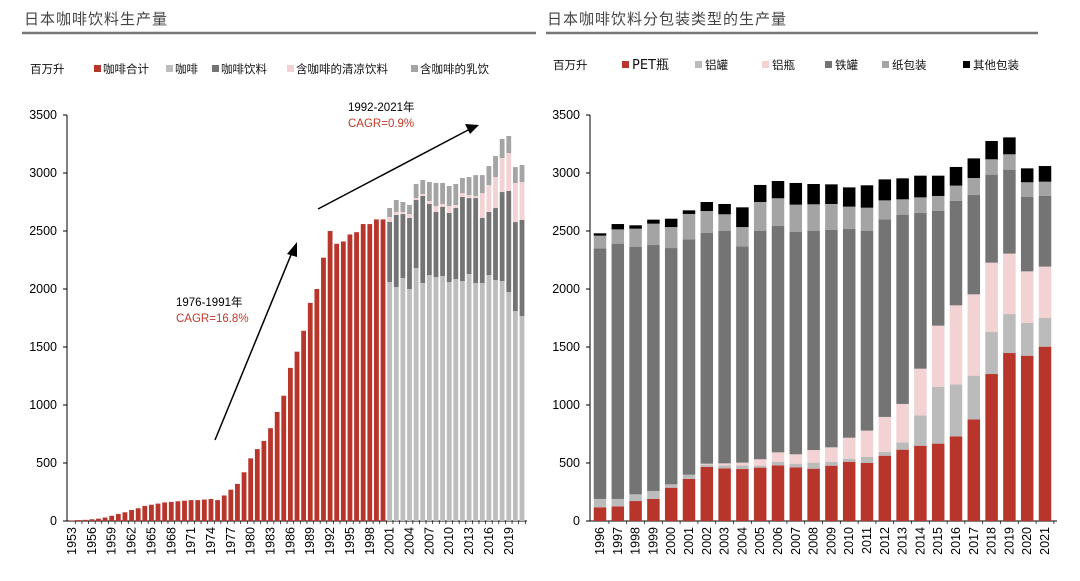 This screenshot has width=1080, height=581. What do you see at coordinates (171, 541) in the screenshot?
I see `x-tick-label: 1968` at bounding box center [171, 541].